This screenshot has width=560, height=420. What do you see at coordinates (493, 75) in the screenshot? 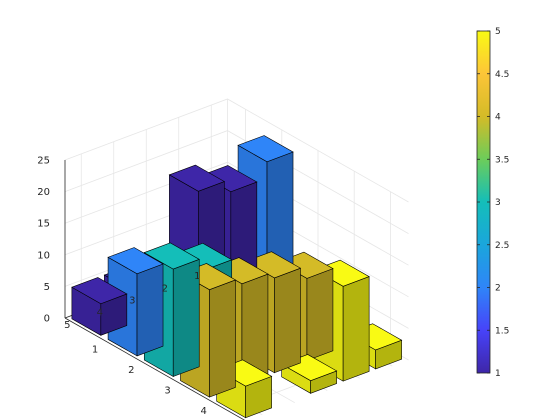
I see `colorbar-tick: 4.5` at bounding box center [493, 75].